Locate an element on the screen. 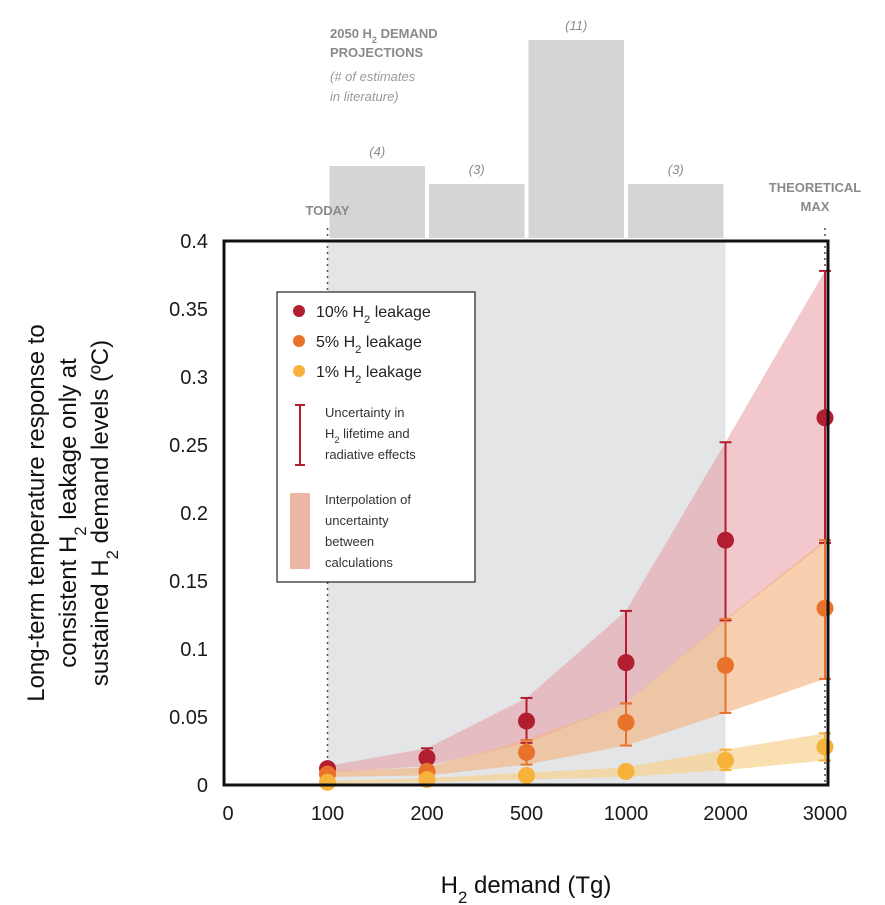 The width and height of the screenshot is (885, 905). x-tick-label: 1000 is located at coordinates (626, 814).